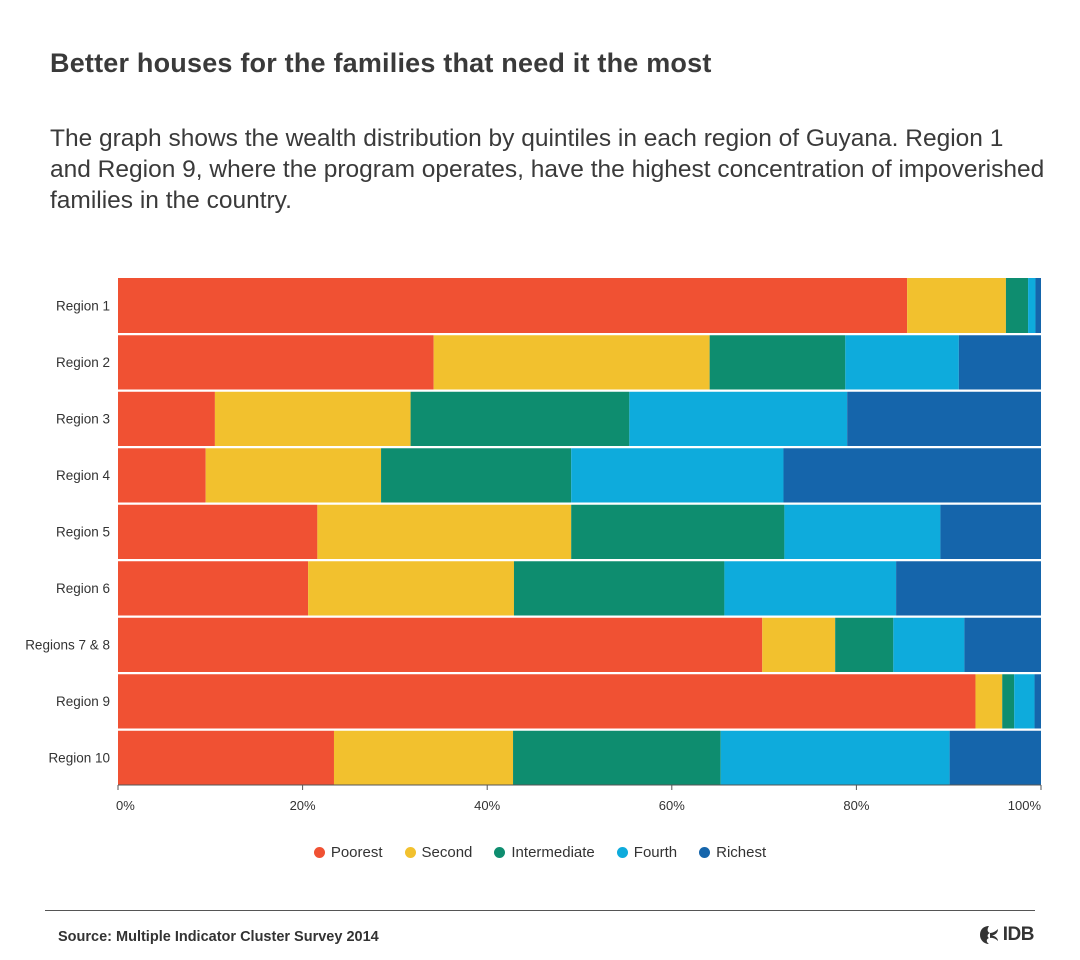  What do you see at coordinates (540, 910) in the screenshot?
I see `footer-divider` at bounding box center [540, 910].